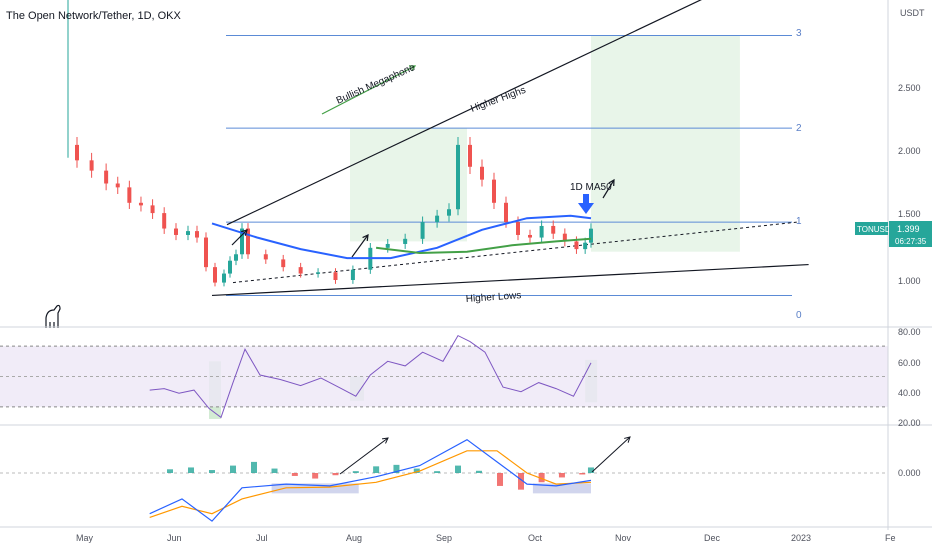 The height and width of the screenshot is (550, 932). What do you see at coordinates (510, 280) in the screenshot?
I see `trendline-higher-lows` at bounding box center [510, 280].